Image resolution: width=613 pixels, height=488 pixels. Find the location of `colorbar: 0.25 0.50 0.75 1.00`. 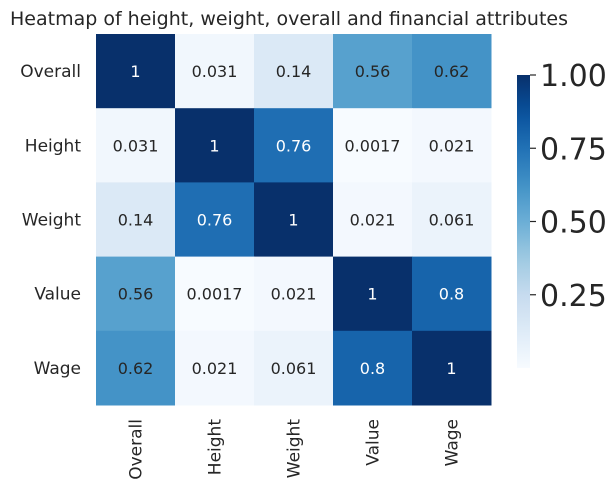

colorbar: 0.25 0.50 0.75 1.00 is located at coordinates (562, 213).